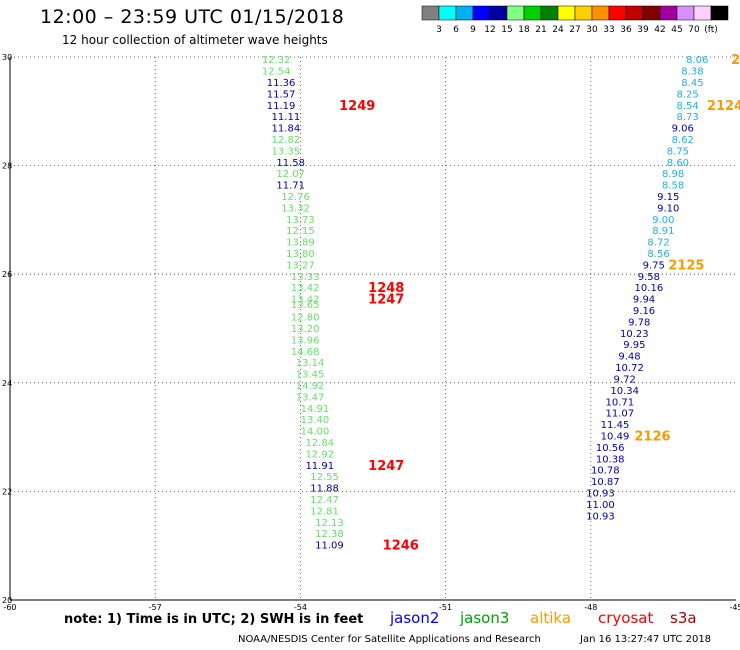 The image size is (740, 650). What do you see at coordinates (678, 163) in the screenshot?
I see `wave-height-value: 8.60` at bounding box center [678, 163].